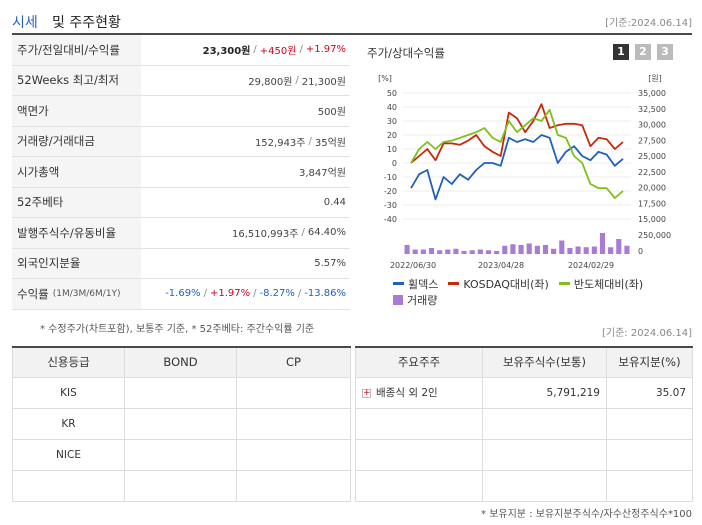  What do you see at coordinates (86, 23) in the screenshot?
I see `section-title-sub: 및 주주현황` at bounding box center [86, 23].